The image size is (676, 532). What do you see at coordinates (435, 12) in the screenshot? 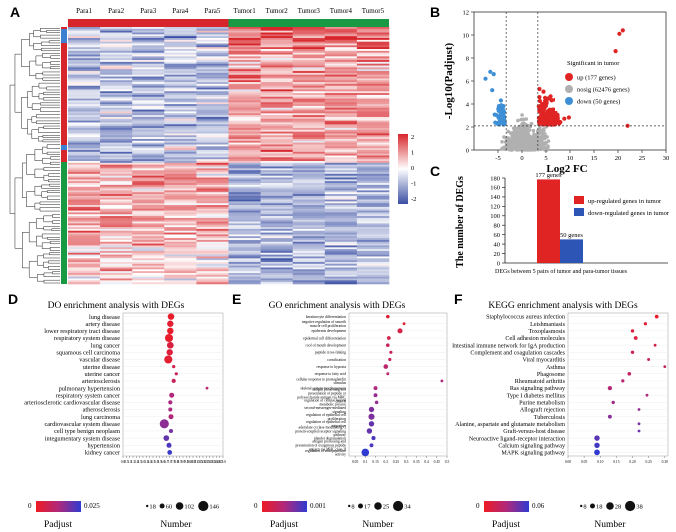
I see `panel-letter-b: B` at bounding box center [435, 12].